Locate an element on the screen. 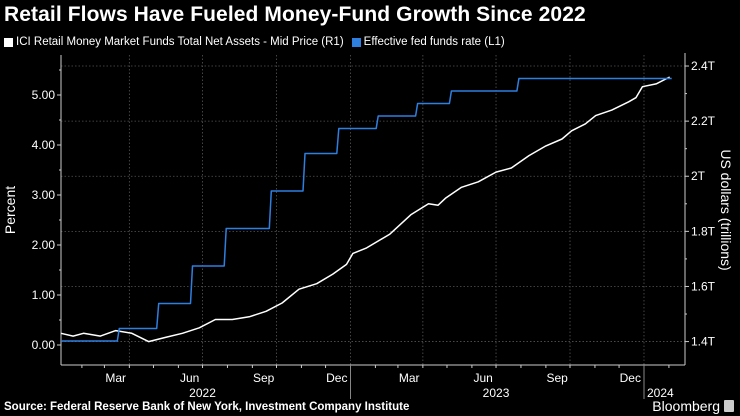 This screenshot has width=740, height=416. x-year-label: 2024 is located at coordinates (660, 393).